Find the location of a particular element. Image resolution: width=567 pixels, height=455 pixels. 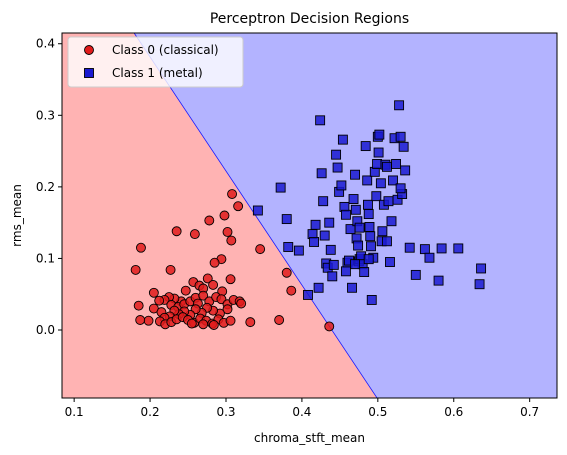

y-tick-label: 0.3 is located at coordinates (45, 115).